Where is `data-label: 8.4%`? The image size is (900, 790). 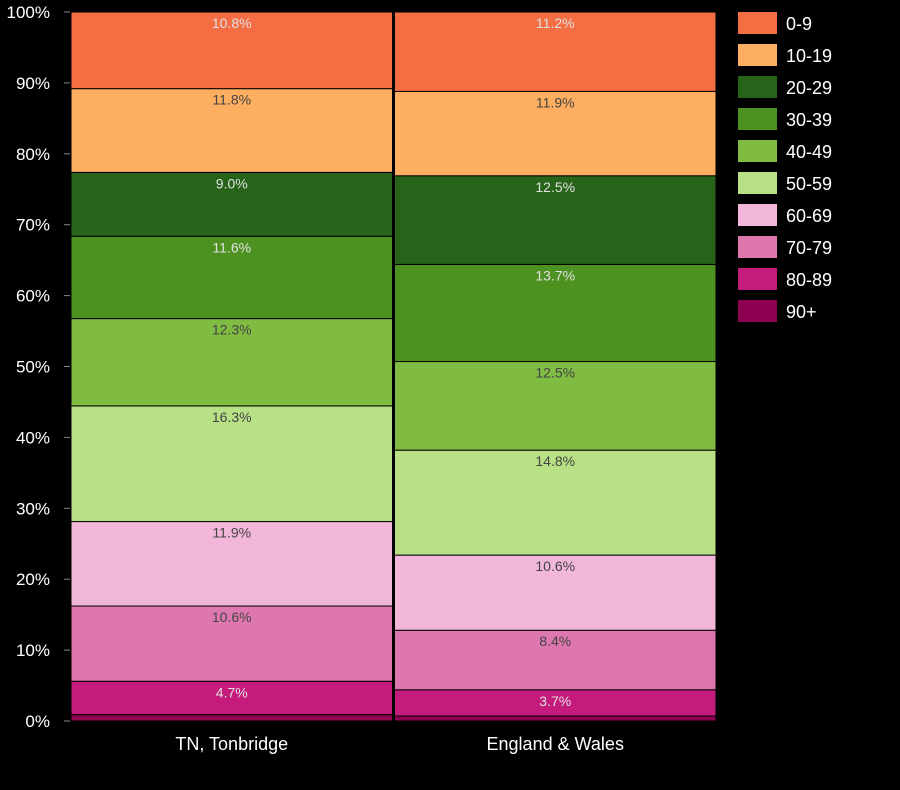
data-label: 8.4% is located at coordinates (555, 641).